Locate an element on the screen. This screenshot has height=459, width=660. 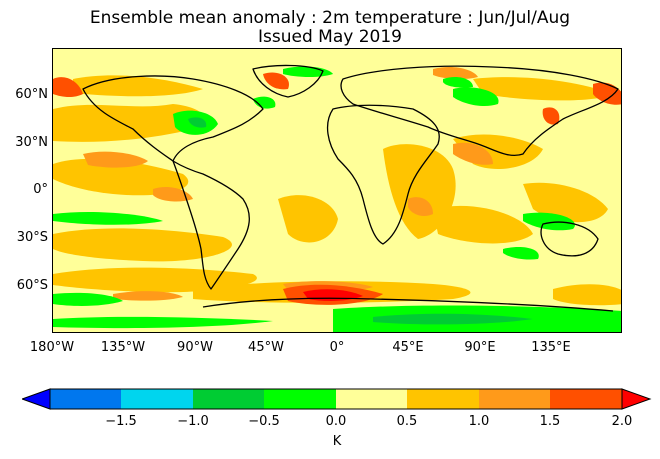
colorbar-frame is located at coordinates (336, 399).